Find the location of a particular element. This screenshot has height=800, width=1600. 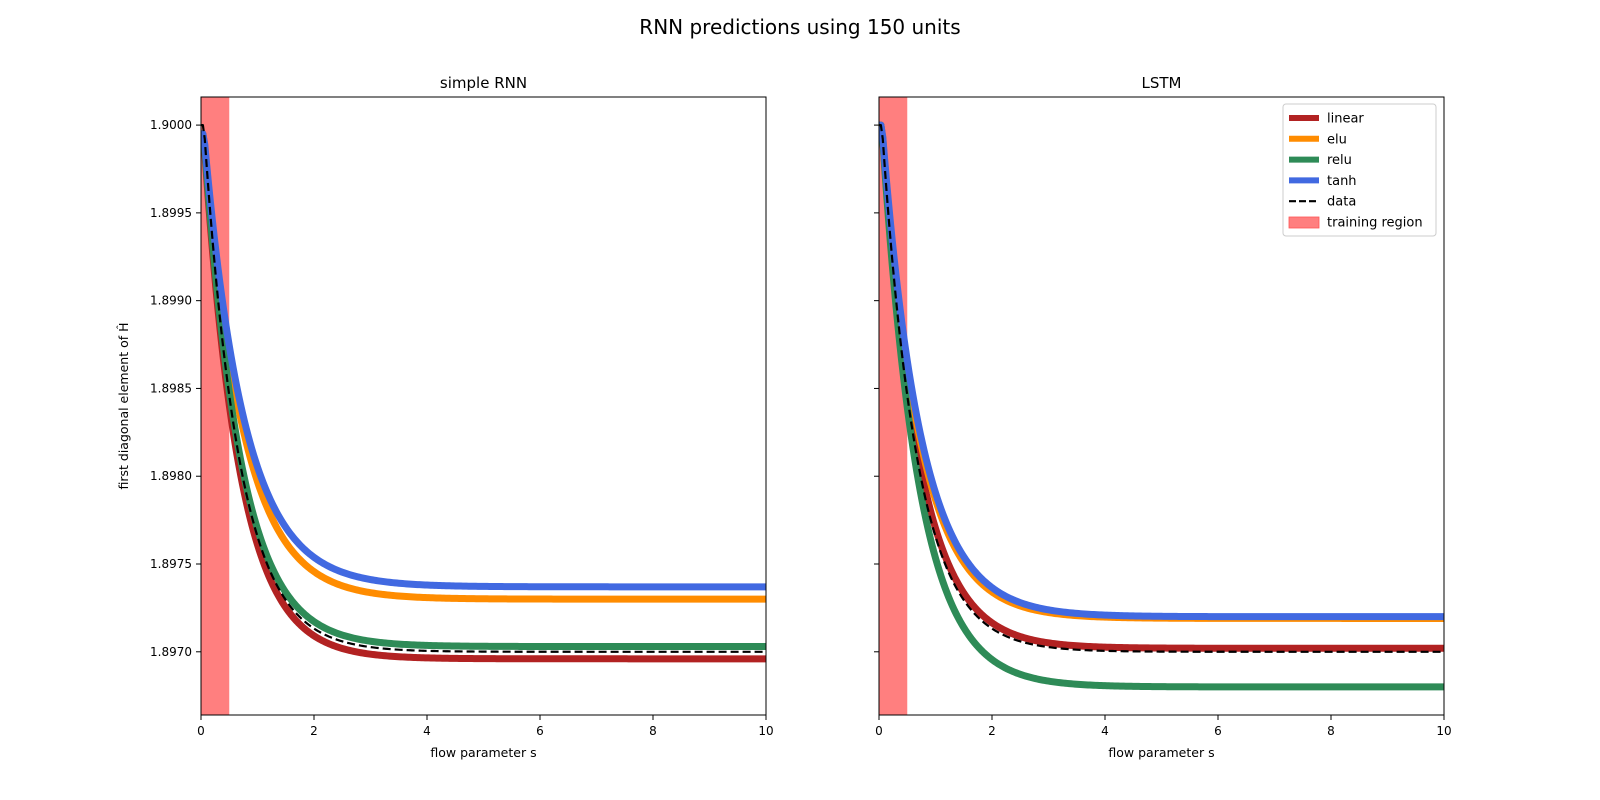

y-tick-label: 1.8990 is located at coordinates (171, 301).